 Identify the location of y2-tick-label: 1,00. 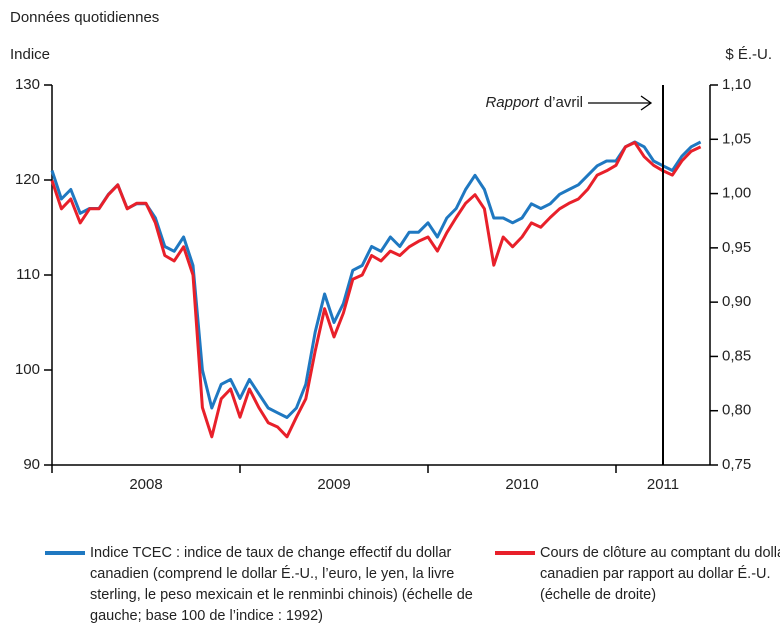
(736, 193).